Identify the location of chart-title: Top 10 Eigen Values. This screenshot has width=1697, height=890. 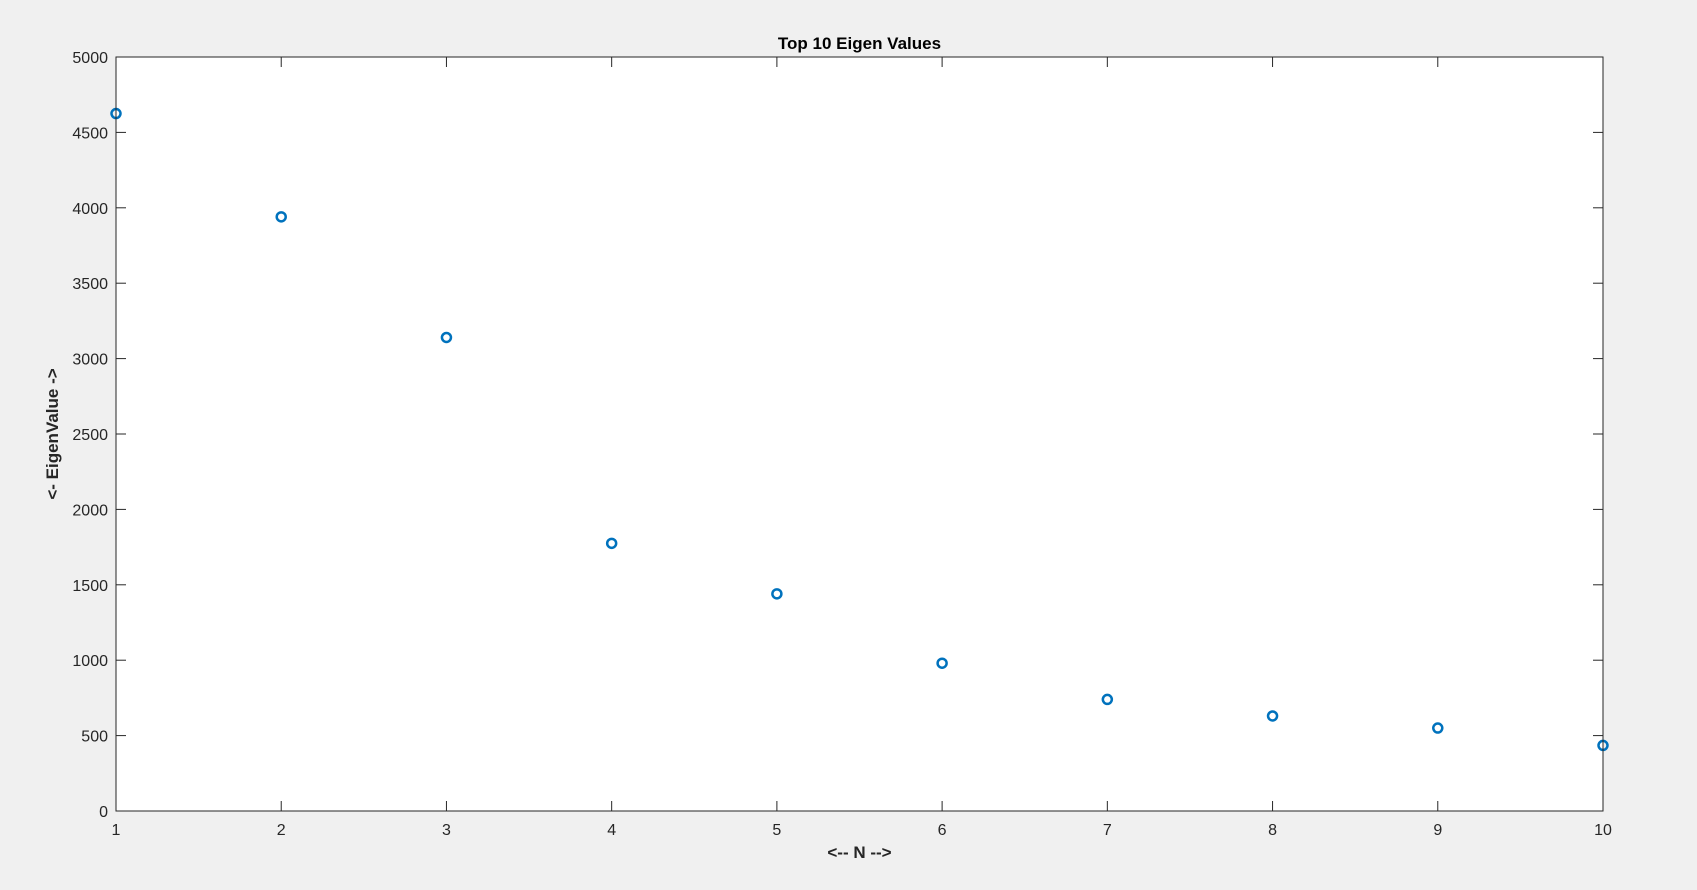
(859, 43).